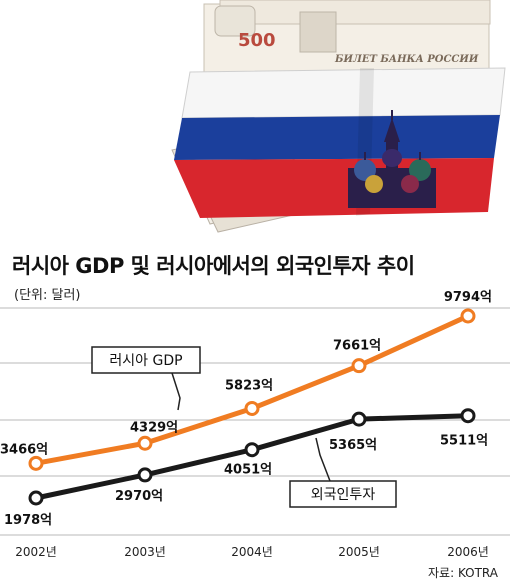 The width and height of the screenshot is (510, 586). I want to click on series-callout-label-investment: 외국인투자, so click(343, 495).